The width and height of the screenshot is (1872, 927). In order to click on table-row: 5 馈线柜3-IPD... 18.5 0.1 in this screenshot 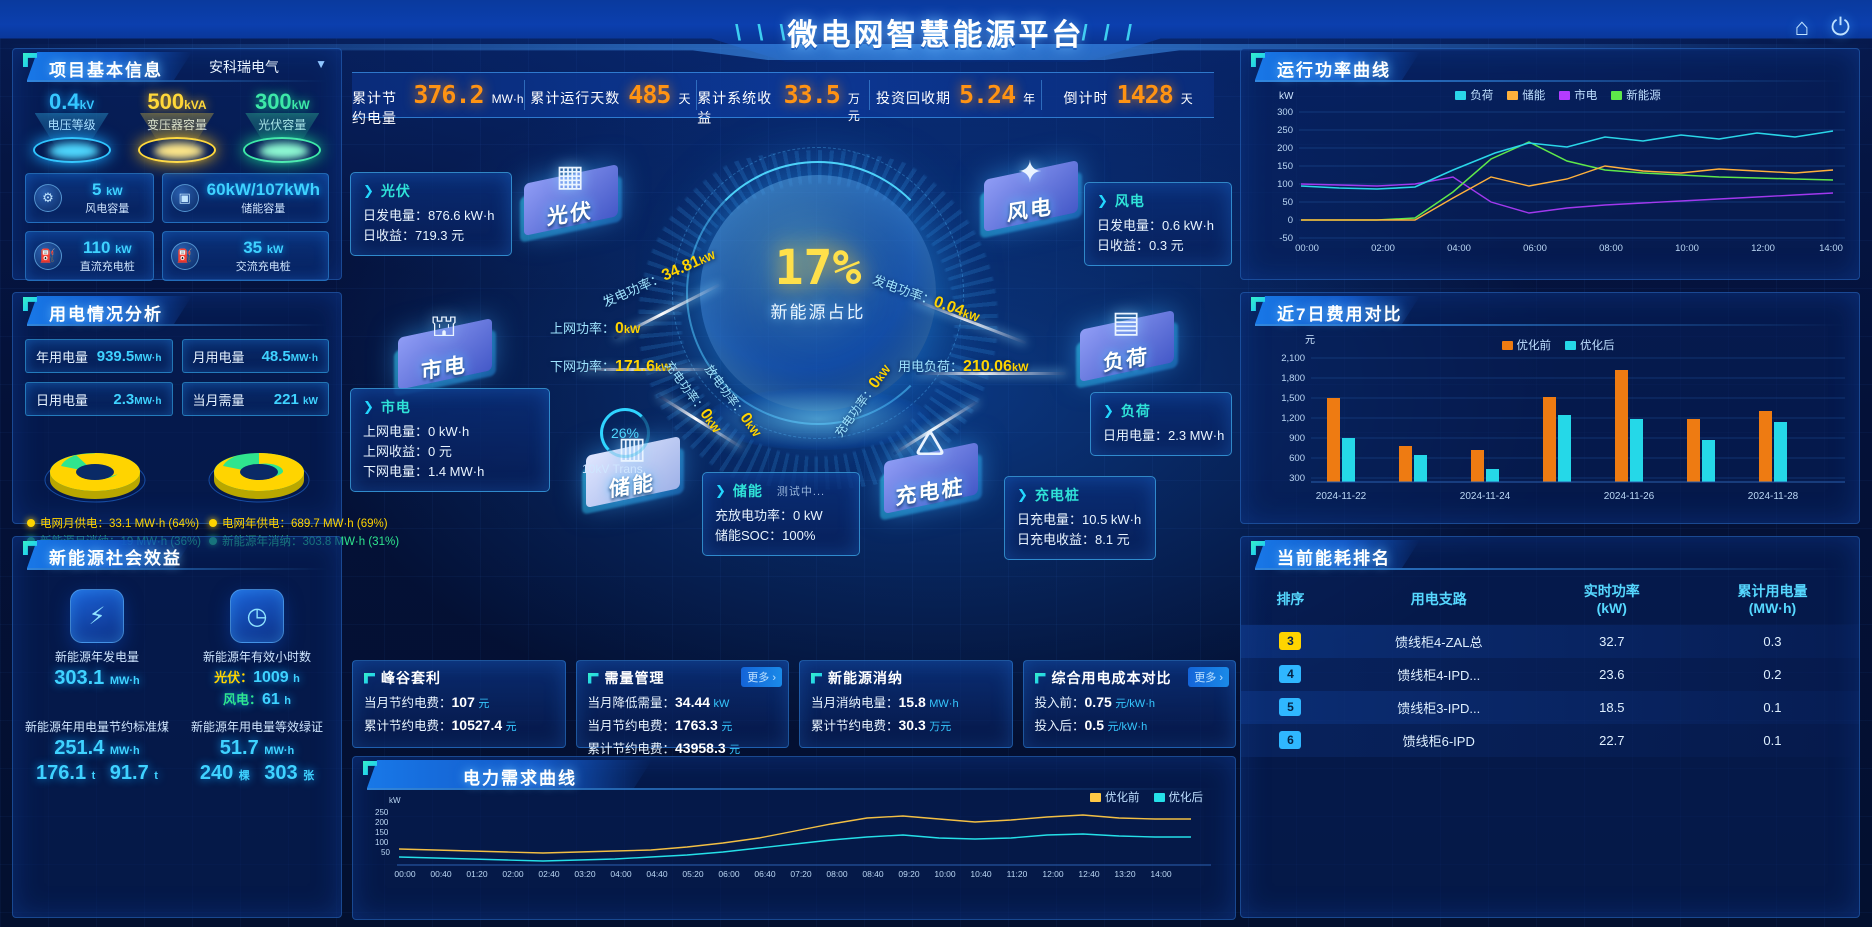, I will do `click(1550, 707)`.